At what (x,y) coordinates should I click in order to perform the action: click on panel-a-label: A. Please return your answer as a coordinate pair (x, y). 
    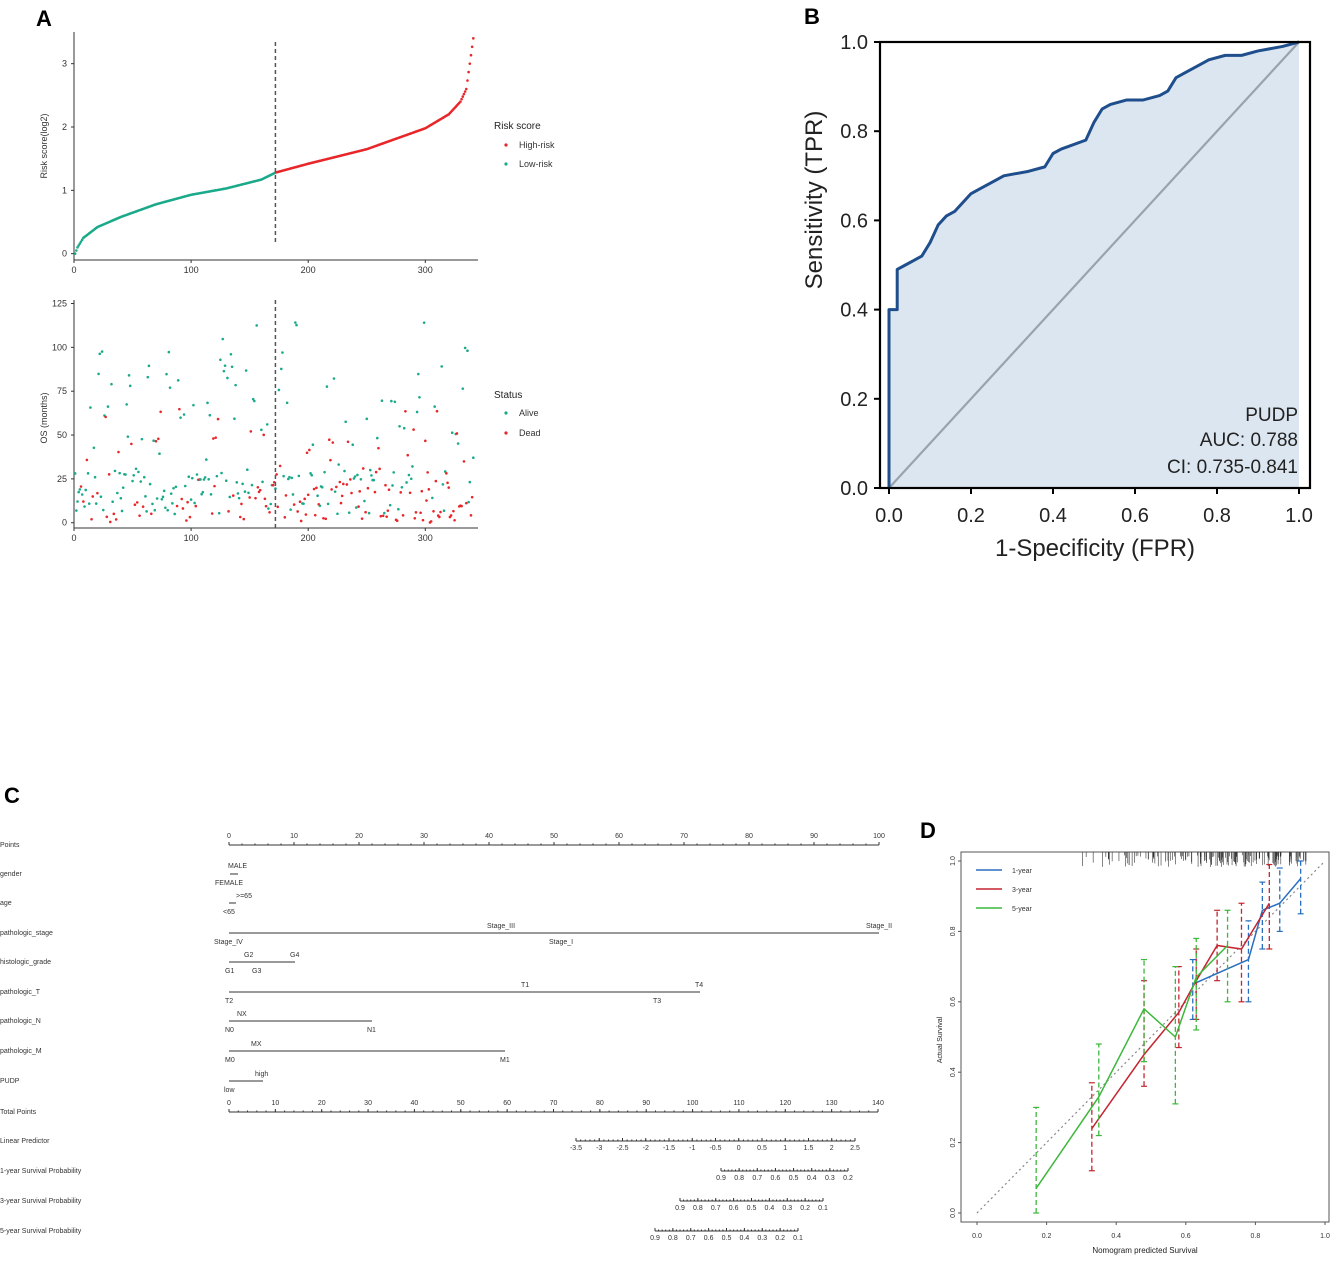
    Looking at the image, I should click on (44, 18).